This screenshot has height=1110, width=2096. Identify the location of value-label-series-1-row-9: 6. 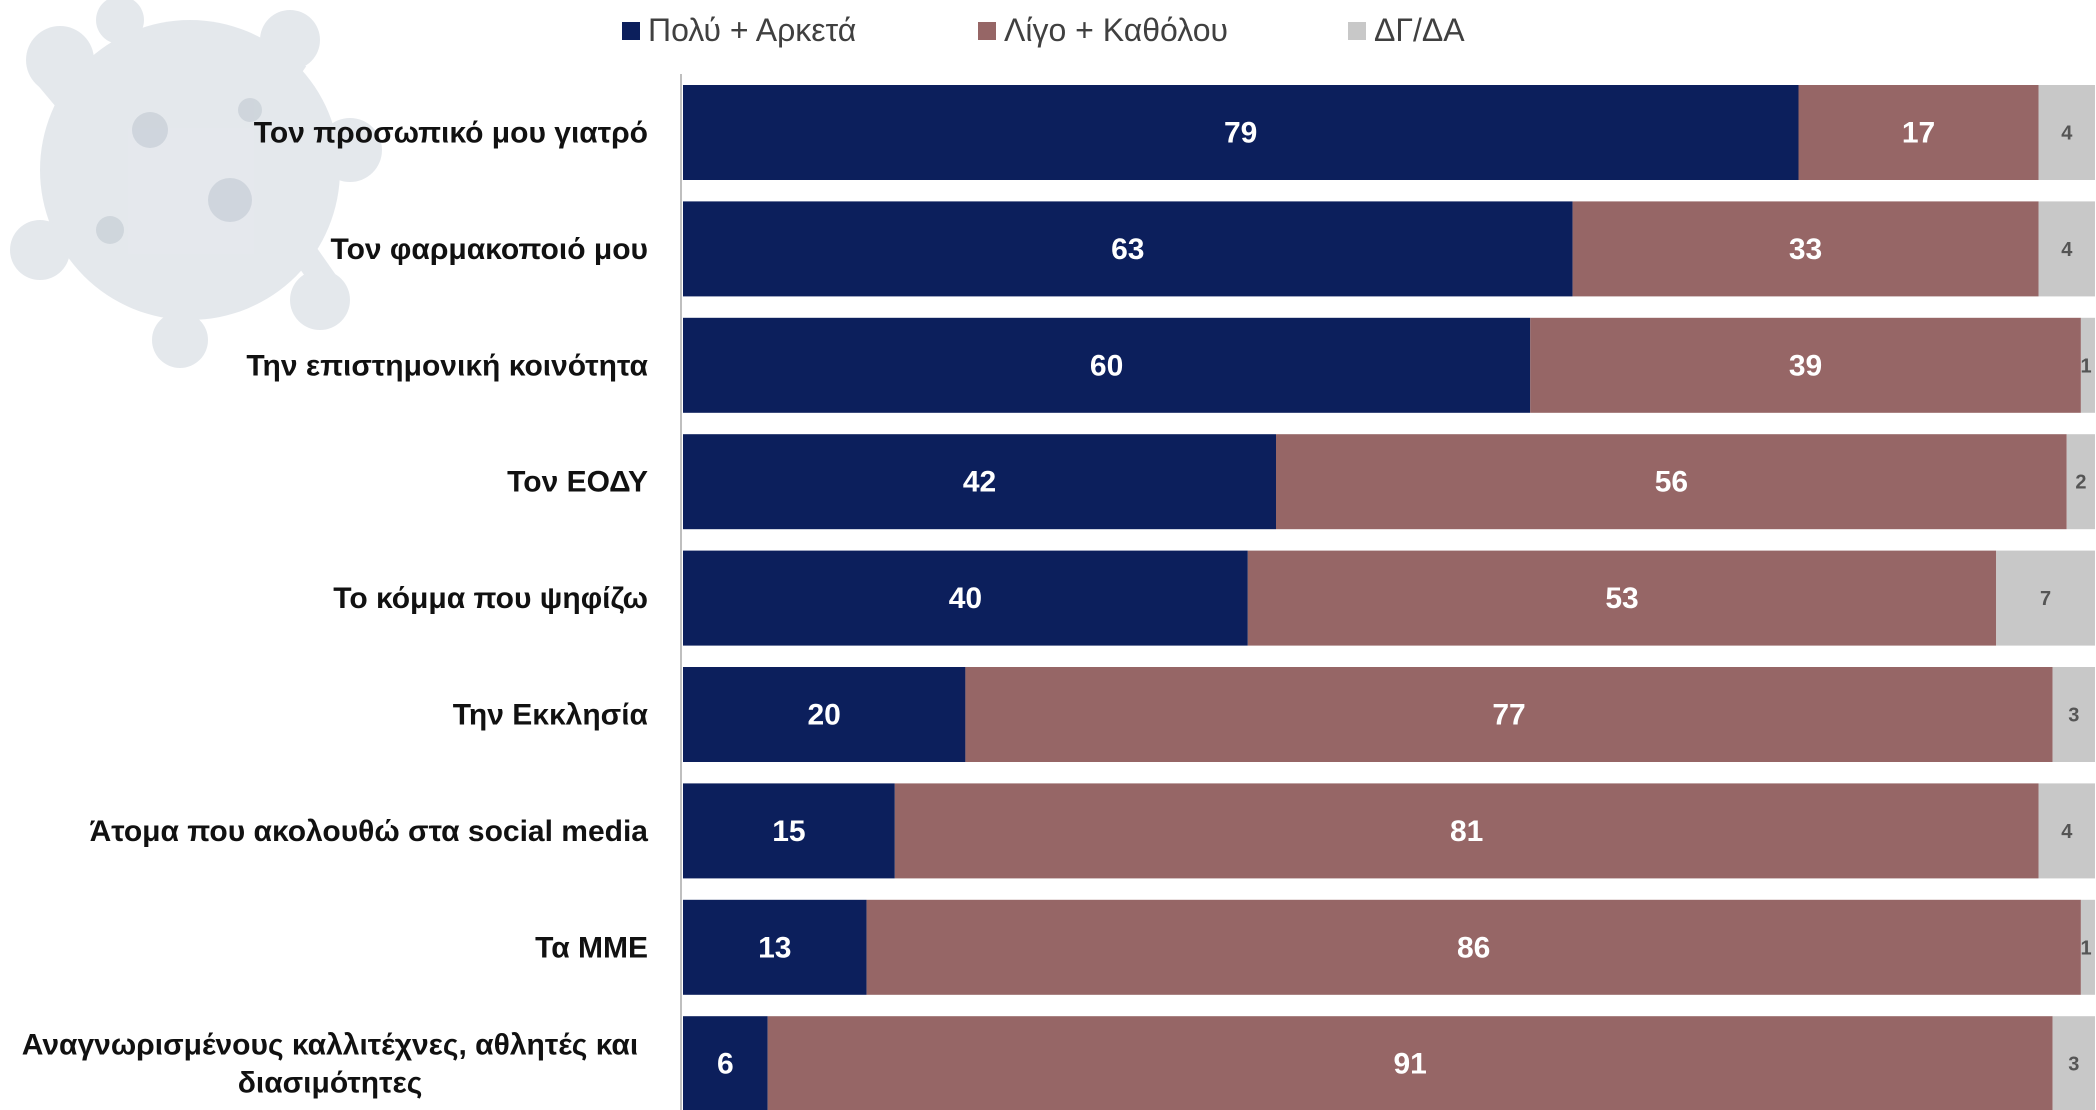
(725, 1064).